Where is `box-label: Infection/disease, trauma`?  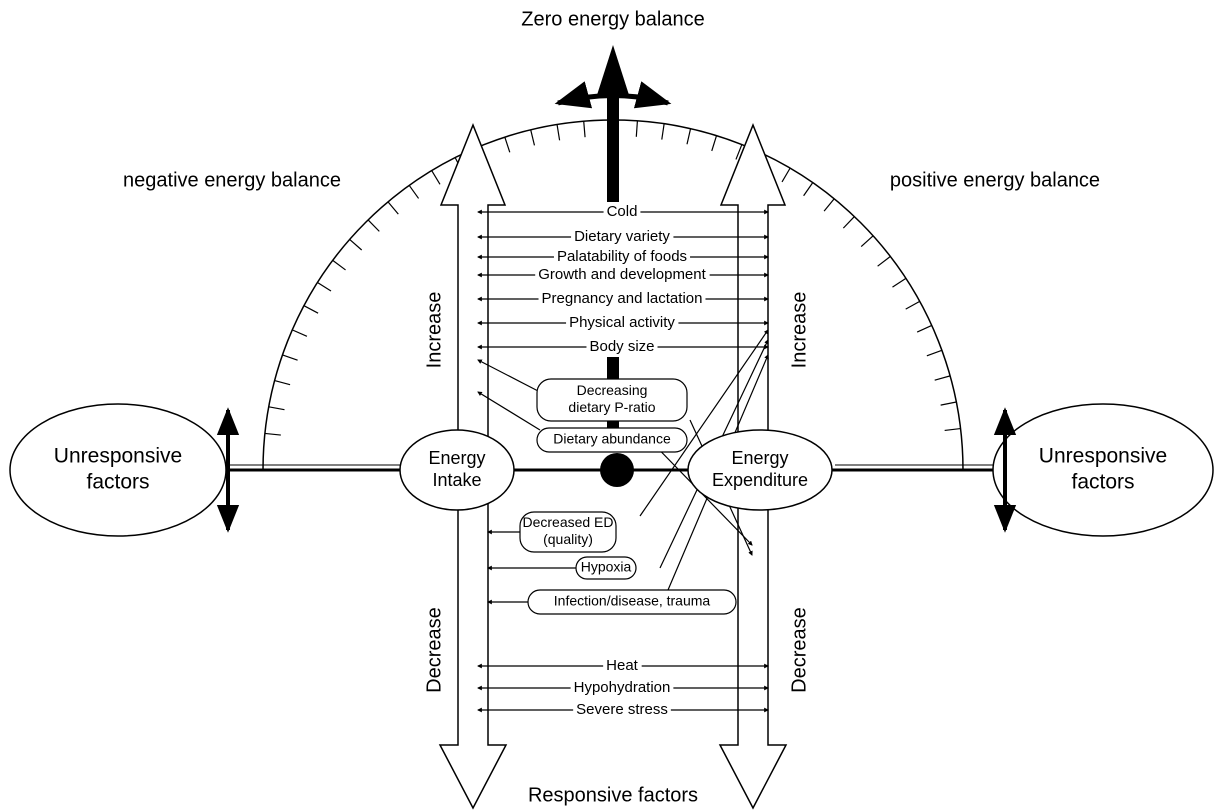 box-label: Infection/disease, trauma is located at coordinates (632, 601).